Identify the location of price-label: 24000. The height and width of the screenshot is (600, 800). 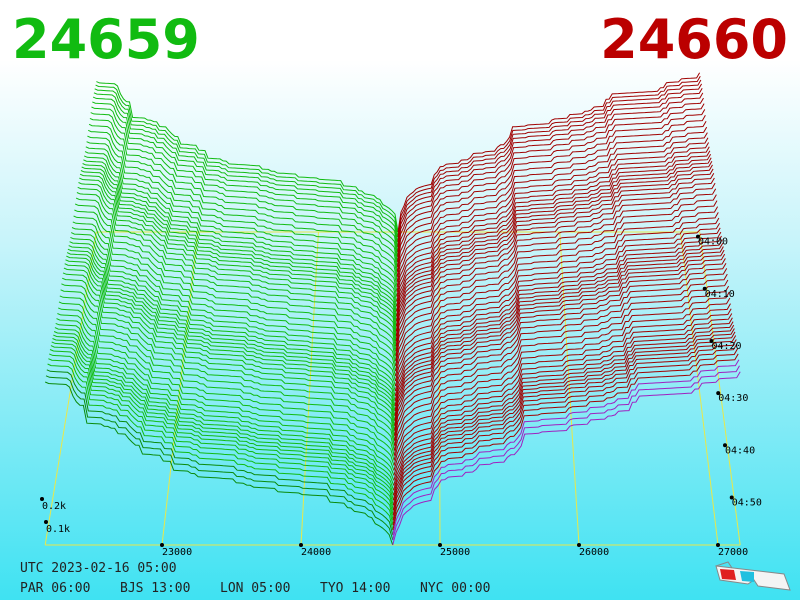
(316, 552).